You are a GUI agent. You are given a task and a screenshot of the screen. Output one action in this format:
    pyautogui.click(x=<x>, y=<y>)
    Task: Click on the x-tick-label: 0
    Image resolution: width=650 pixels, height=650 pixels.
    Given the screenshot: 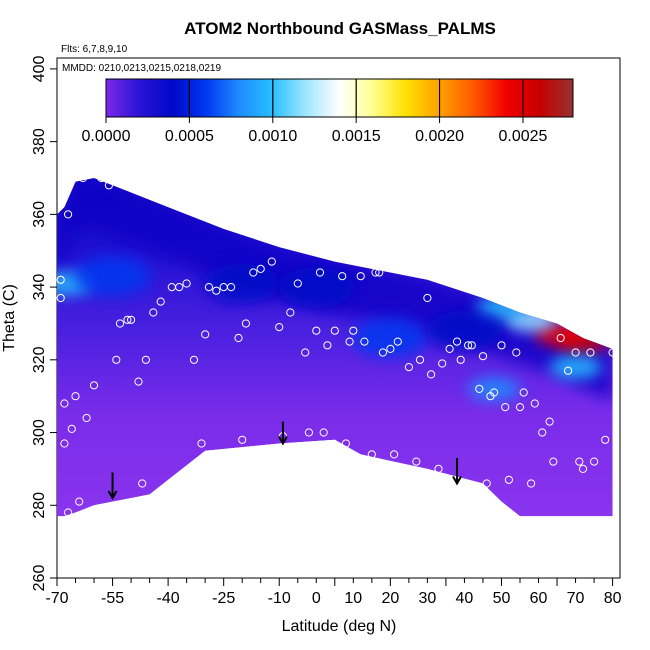 What is the action you would take?
    pyautogui.click(x=316, y=598)
    